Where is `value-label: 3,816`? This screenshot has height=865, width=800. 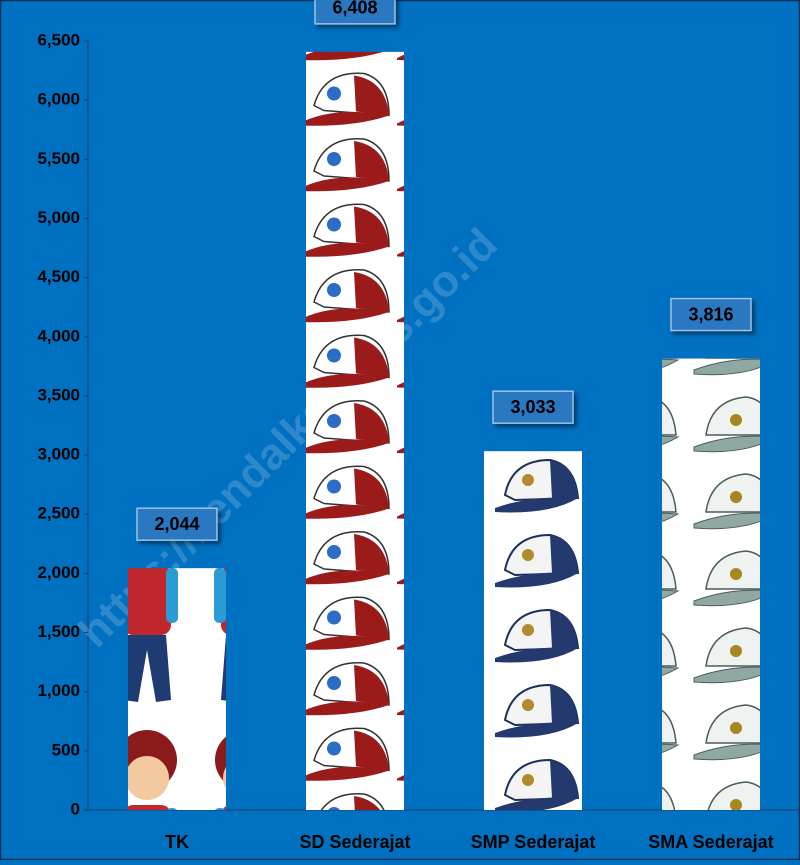
value-label: 3,816 is located at coordinates (710, 314).